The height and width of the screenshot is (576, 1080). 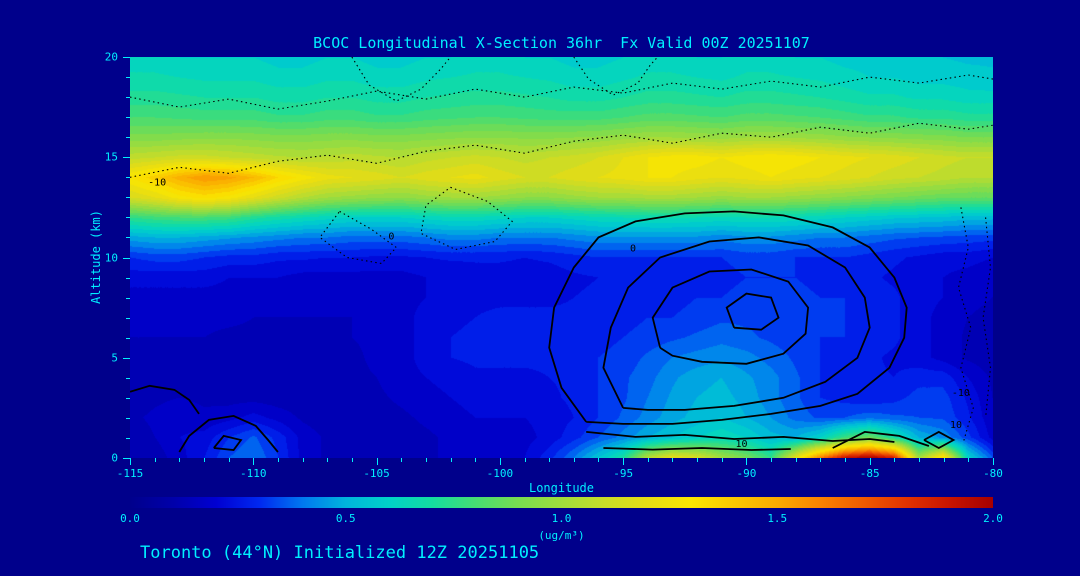 What do you see at coordinates (993, 518) in the screenshot?
I see `colorbar-tick-label: 2.0` at bounding box center [993, 518].